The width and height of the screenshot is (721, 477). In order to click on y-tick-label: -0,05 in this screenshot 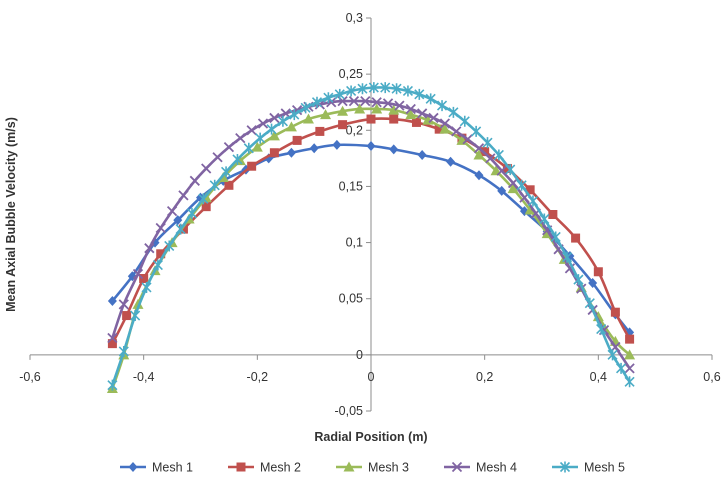, I will do `click(349, 411)`.